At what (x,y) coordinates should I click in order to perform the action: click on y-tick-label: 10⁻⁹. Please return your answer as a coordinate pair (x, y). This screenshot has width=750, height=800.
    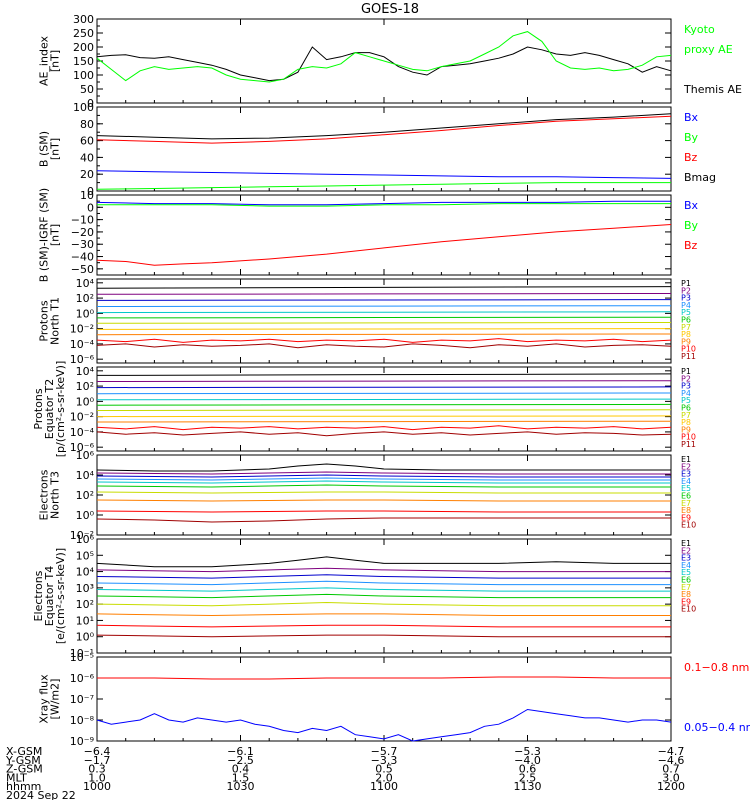
    Looking at the image, I should click on (82, 741).